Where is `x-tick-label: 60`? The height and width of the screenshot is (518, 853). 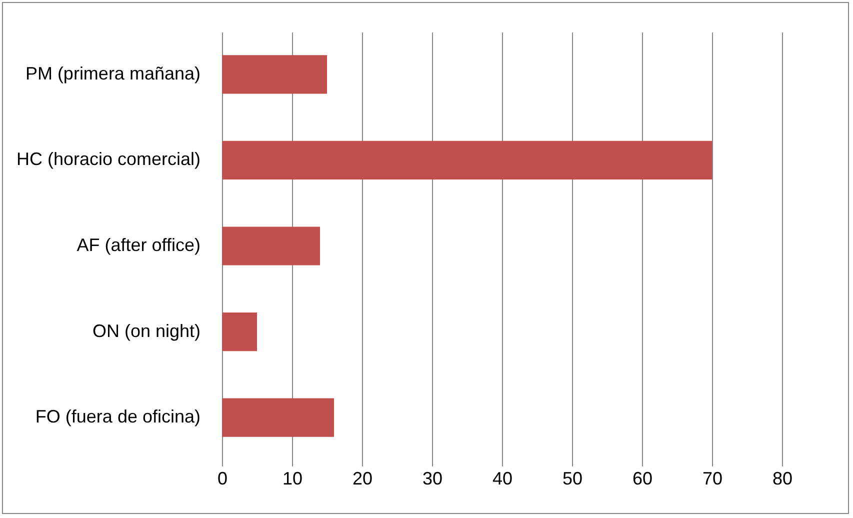
x-tick-label: 60 is located at coordinates (642, 478).